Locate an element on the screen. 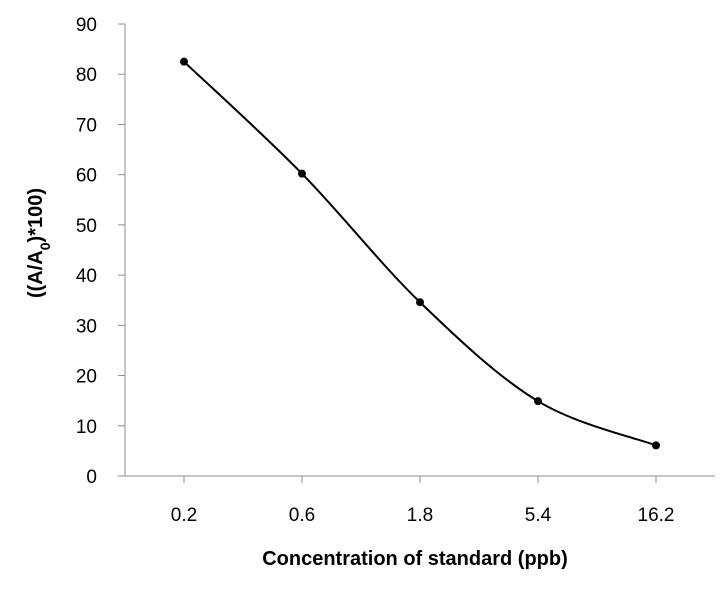 This screenshot has height=590, width=721. y-tick-label: 20 is located at coordinates (86, 377).